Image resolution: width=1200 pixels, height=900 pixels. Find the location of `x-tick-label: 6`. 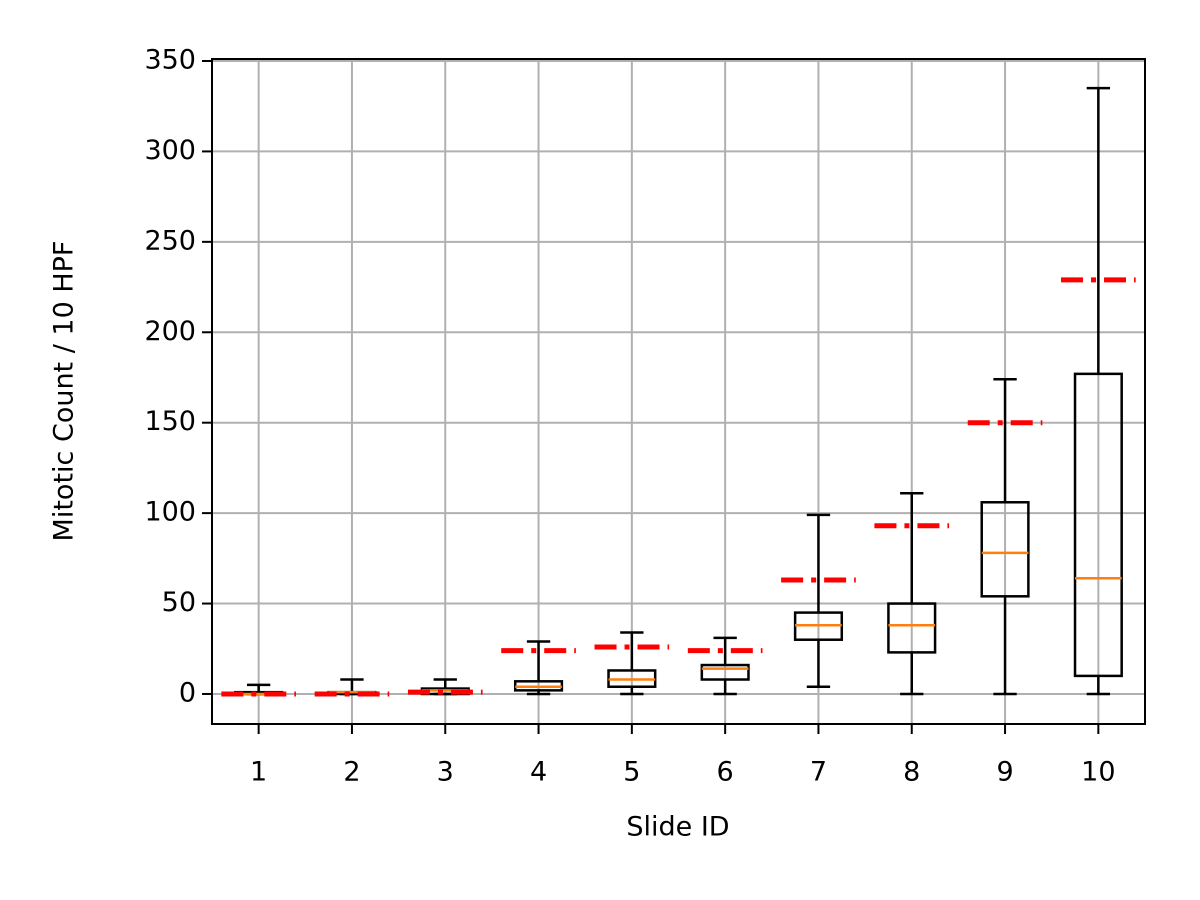

x-tick-label: 6 is located at coordinates (725, 772).